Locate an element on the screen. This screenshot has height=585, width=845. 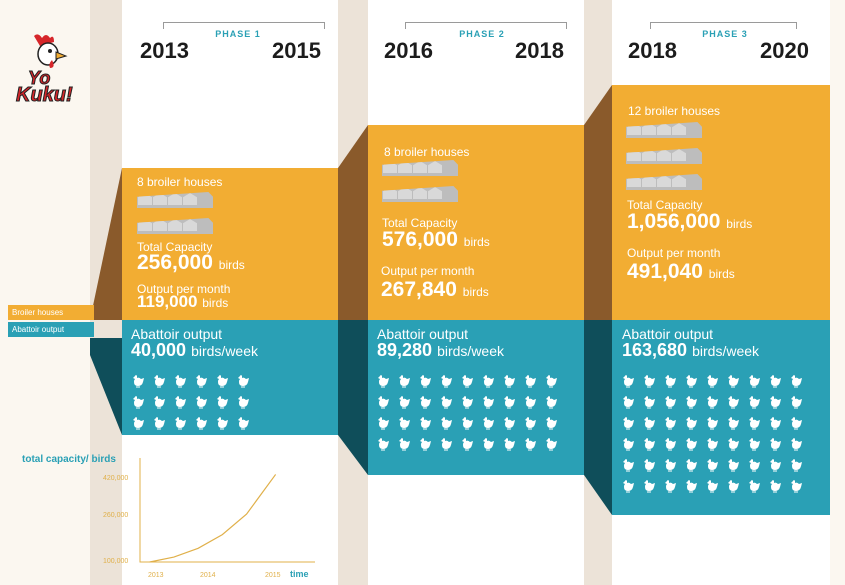
phase-3-houses-text: 12 broiler houses is located at coordinates (674, 111).